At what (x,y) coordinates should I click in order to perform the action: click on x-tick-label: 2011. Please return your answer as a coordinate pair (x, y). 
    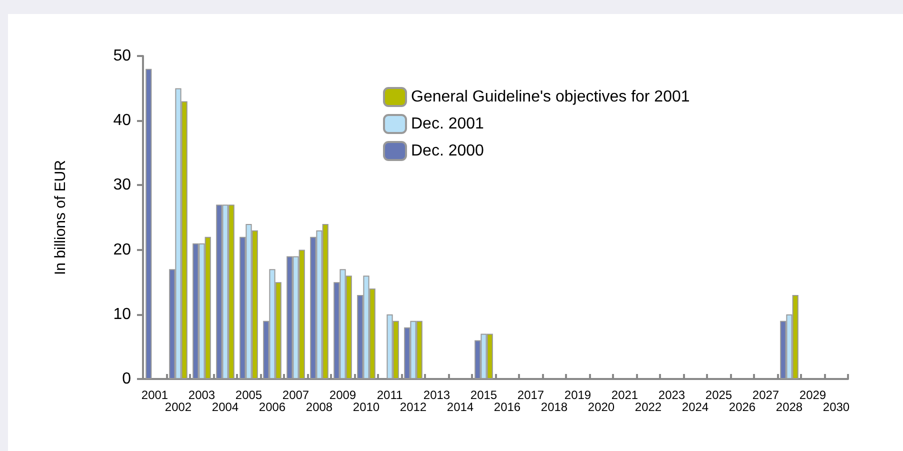
    Looking at the image, I should click on (389, 395).